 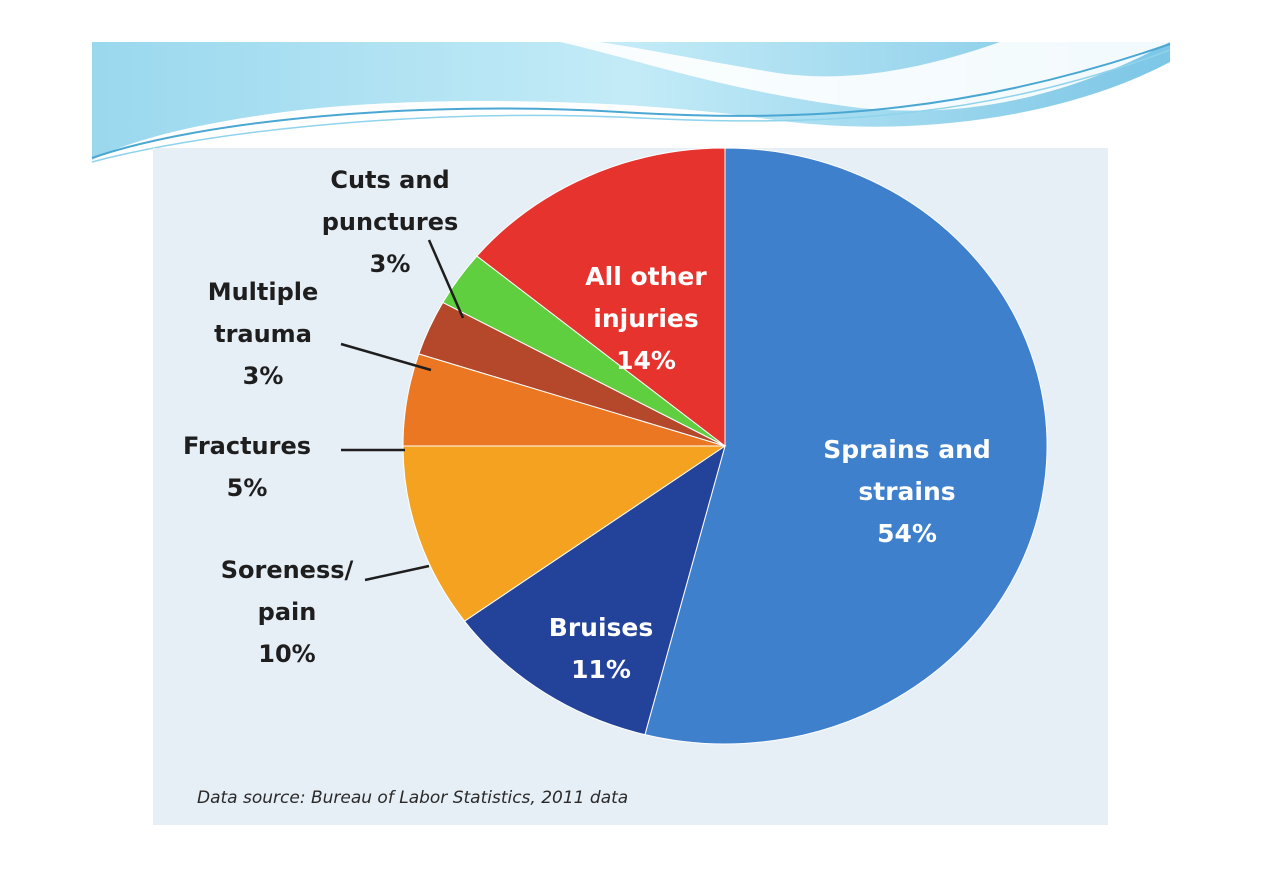 What do you see at coordinates (247, 488) in the screenshot?
I see `slice-label-line: 5%` at bounding box center [247, 488].